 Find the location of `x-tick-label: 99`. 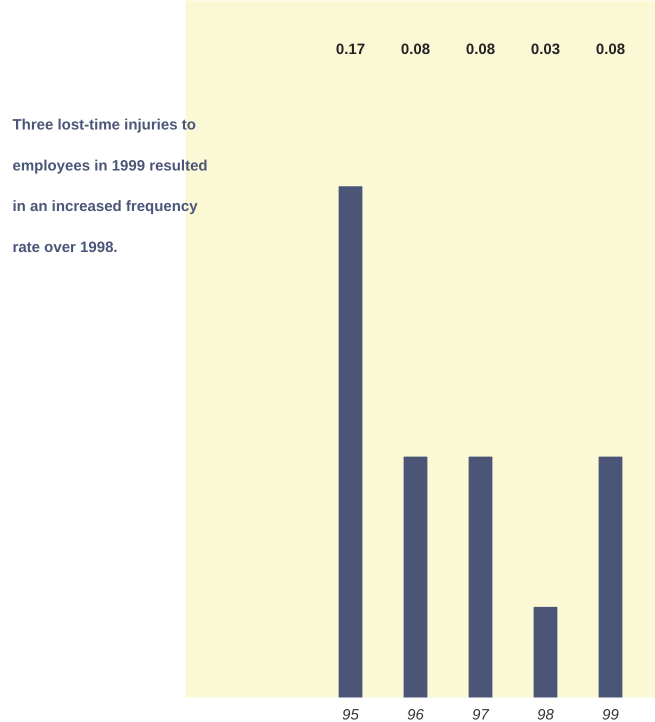

x-tick-label: 99 is located at coordinates (611, 714).